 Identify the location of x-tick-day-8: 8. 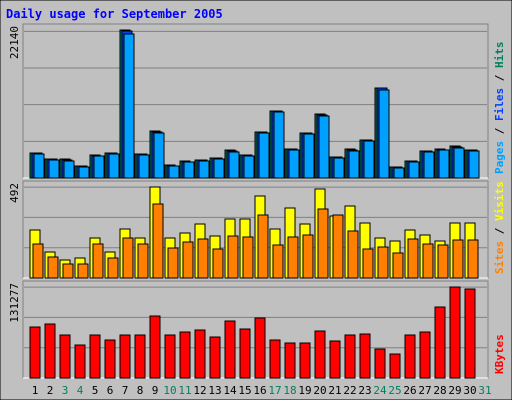
(140, 390).